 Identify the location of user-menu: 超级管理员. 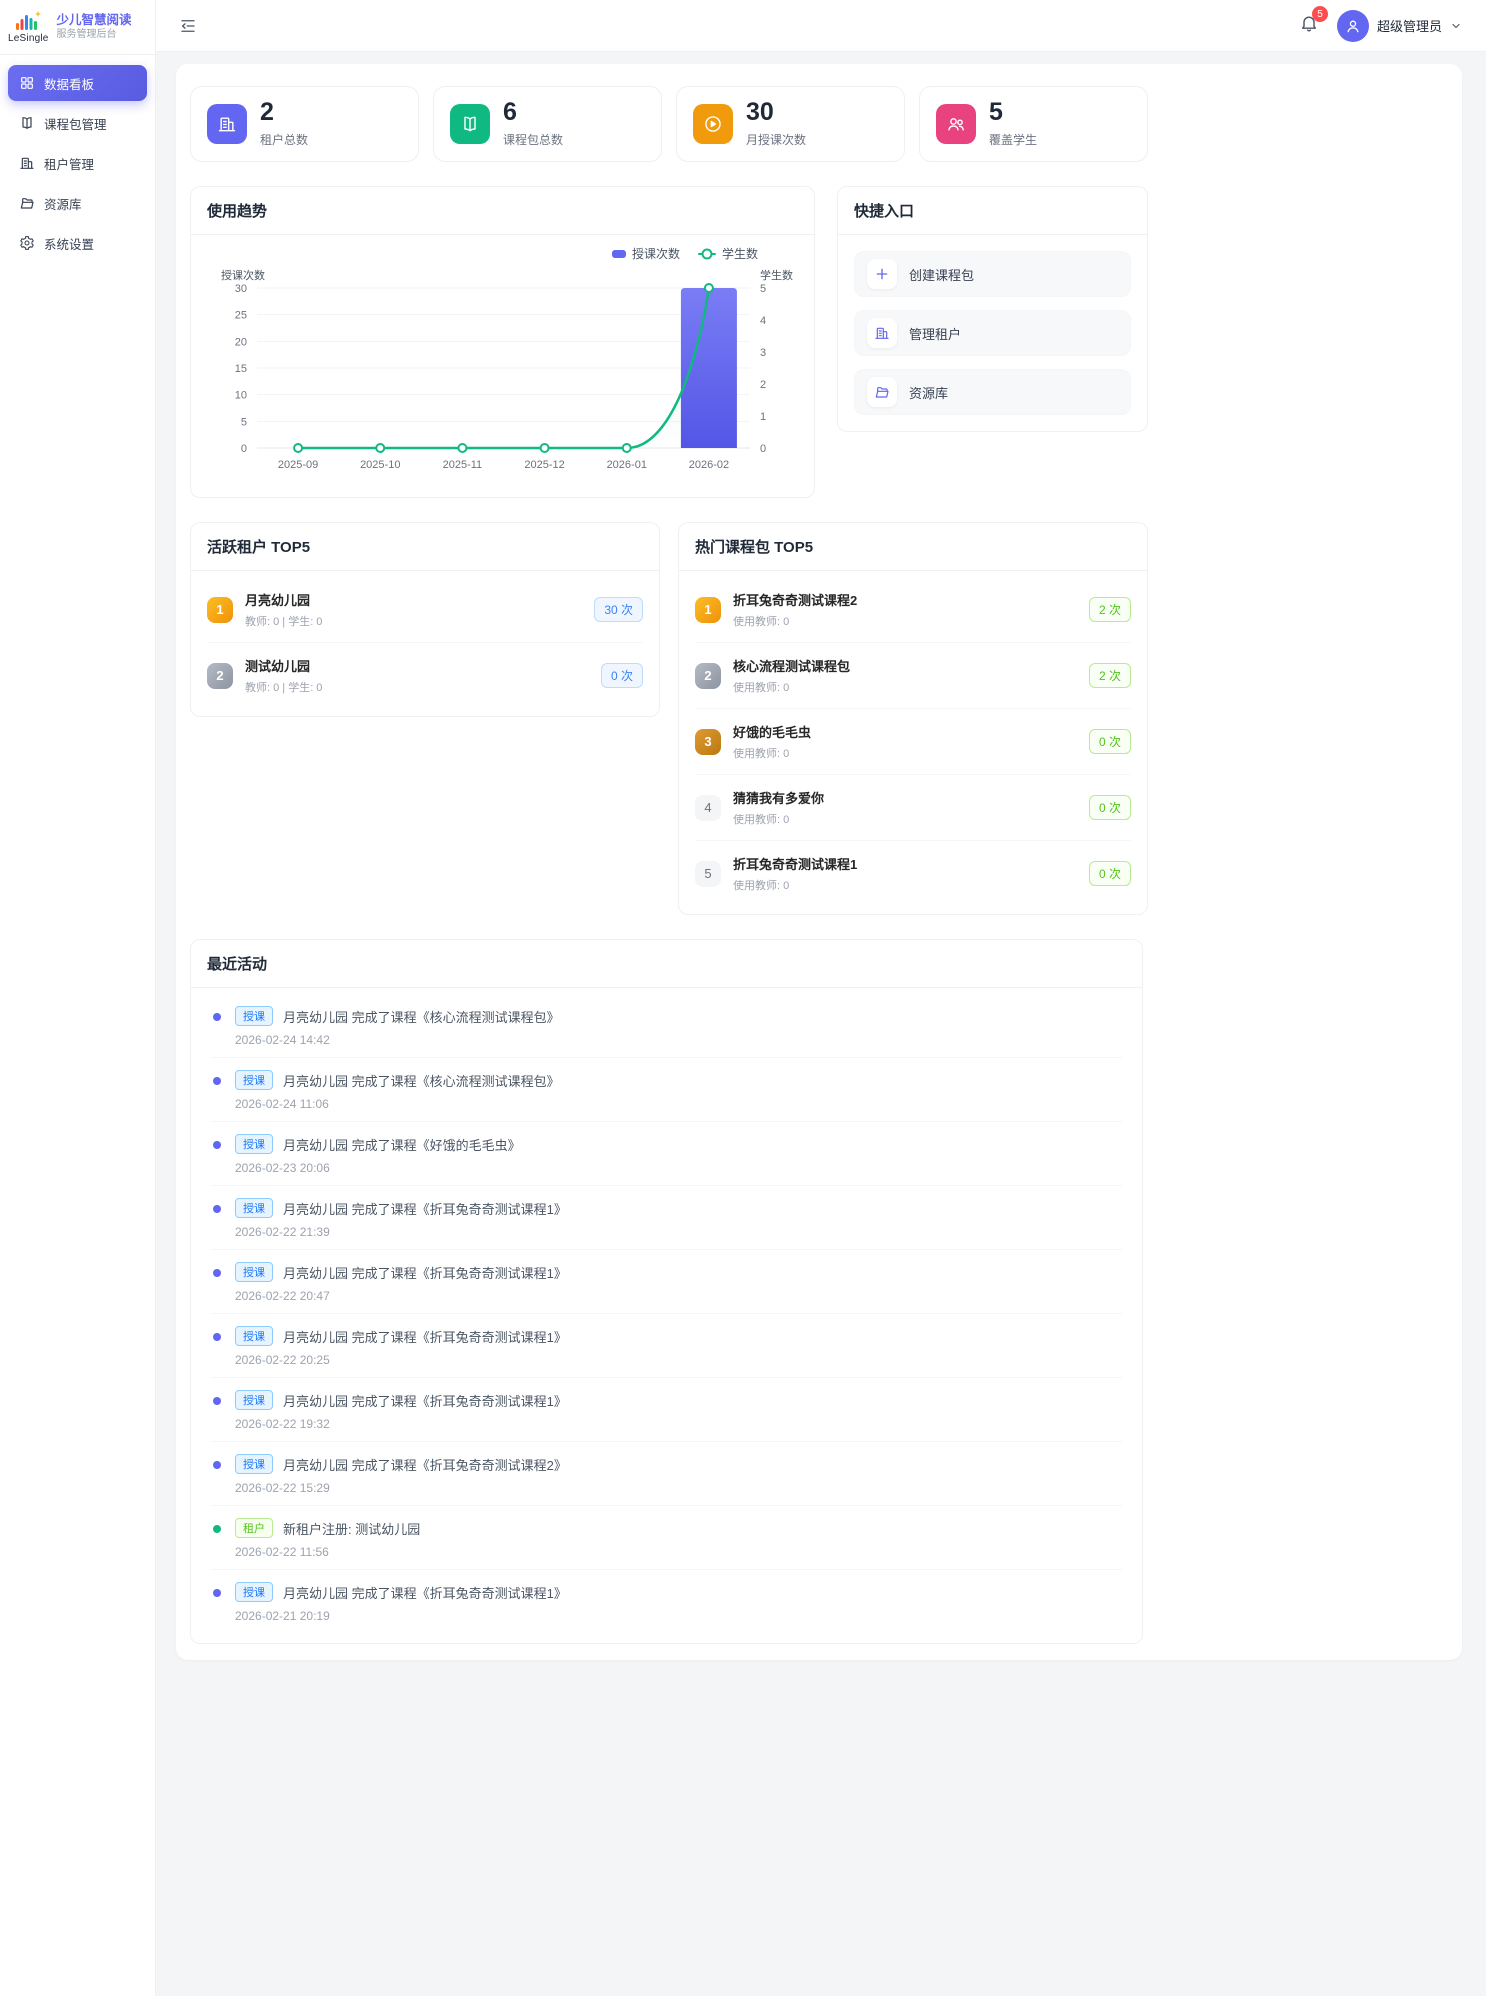
(1399, 25).